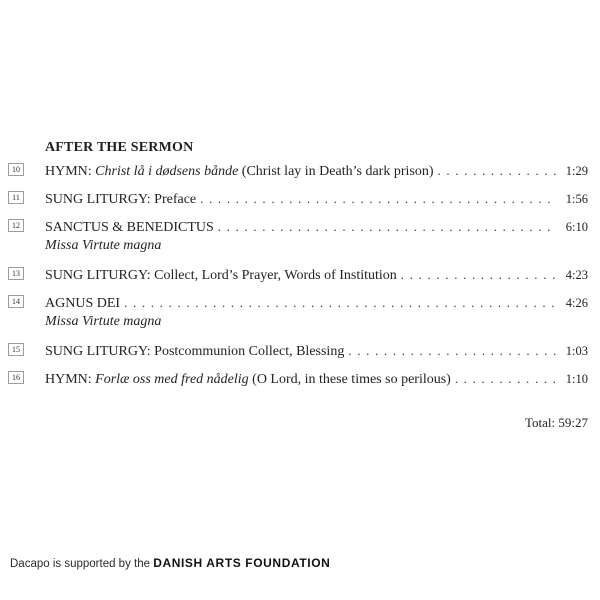 This screenshot has width=600, height=600. Describe the element at coordinates (573, 422) in the screenshot. I see `total-value: 59:27` at that location.